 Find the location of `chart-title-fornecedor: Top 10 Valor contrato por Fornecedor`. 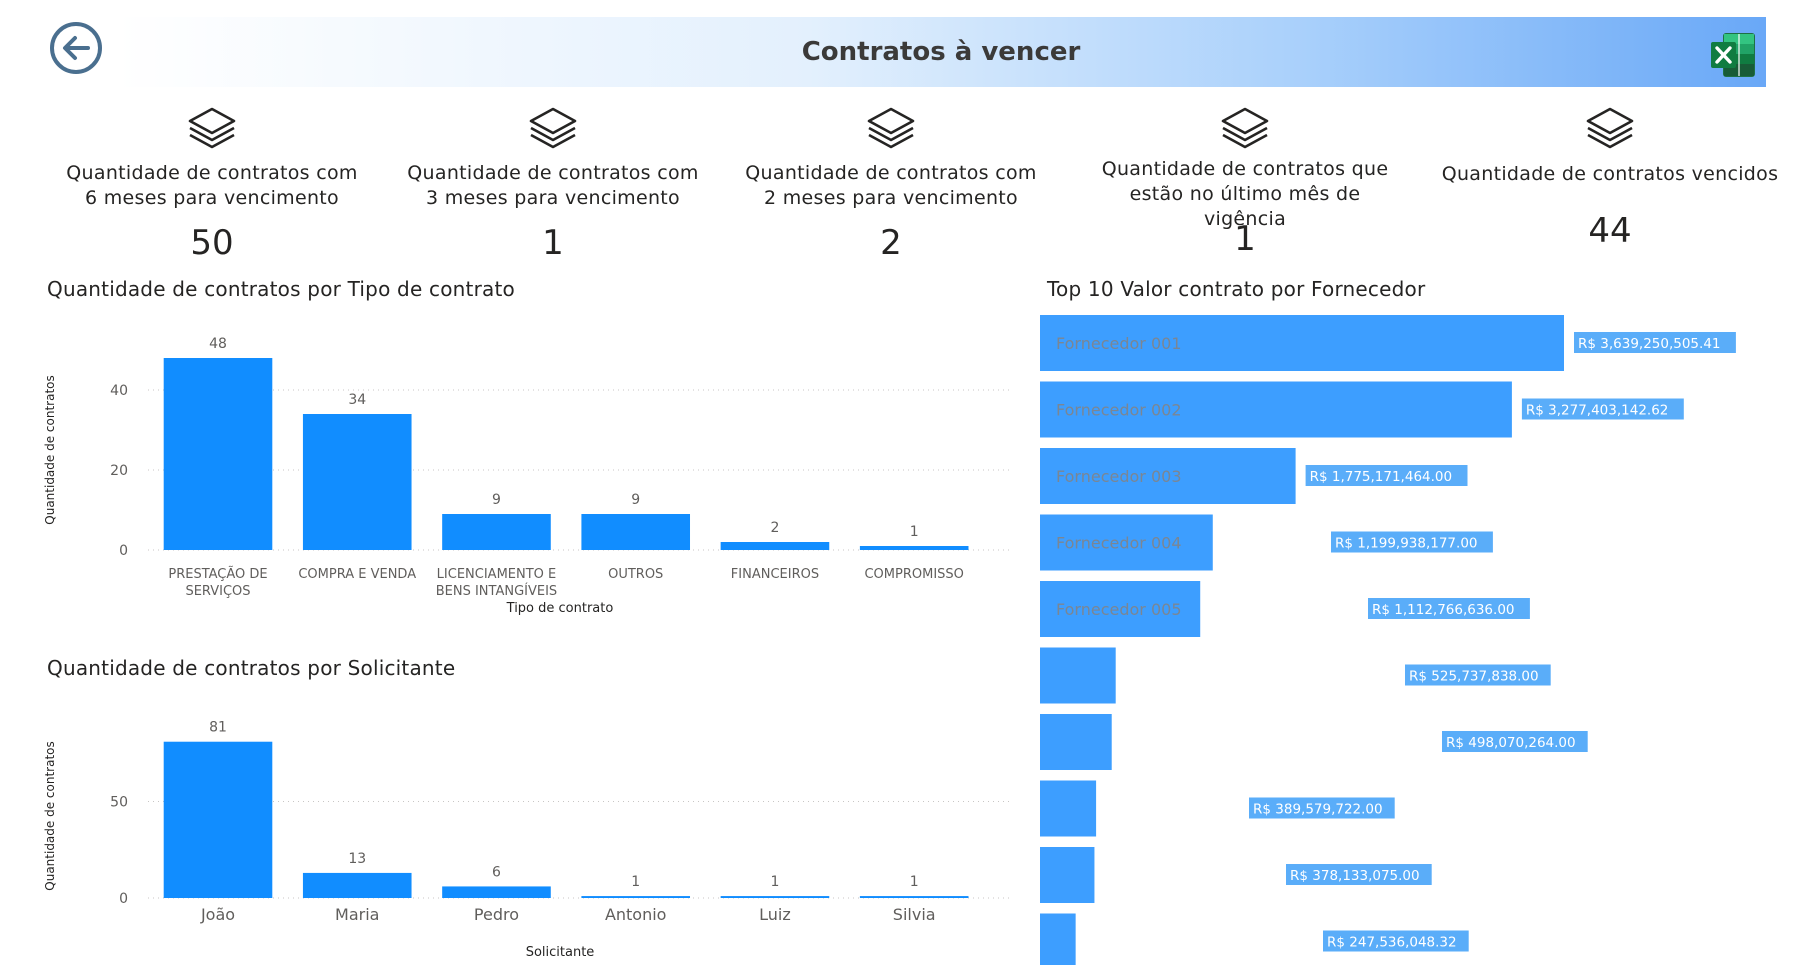

chart-title-fornecedor: Top 10 Valor contrato por Fornecedor is located at coordinates (1236, 289).